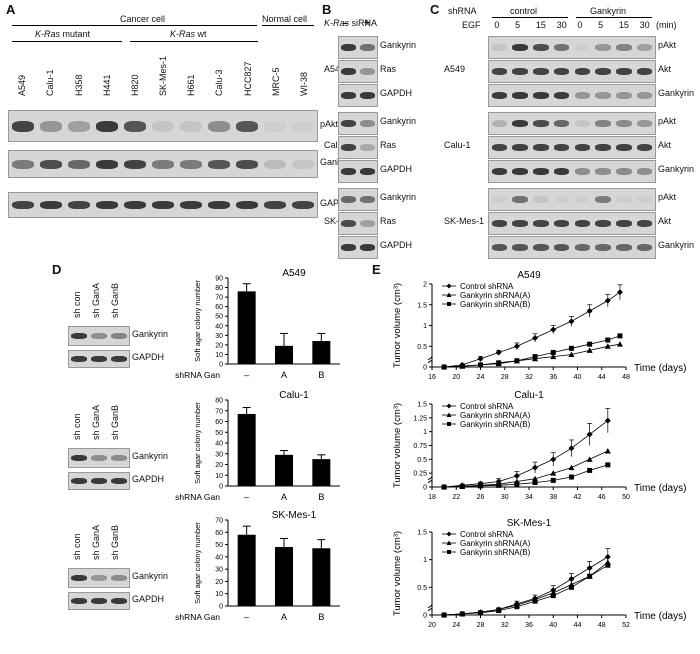 The image size is (700, 654). Describe the element at coordinates (435, 9) in the screenshot. I see `panel-c-letter: C` at that location.